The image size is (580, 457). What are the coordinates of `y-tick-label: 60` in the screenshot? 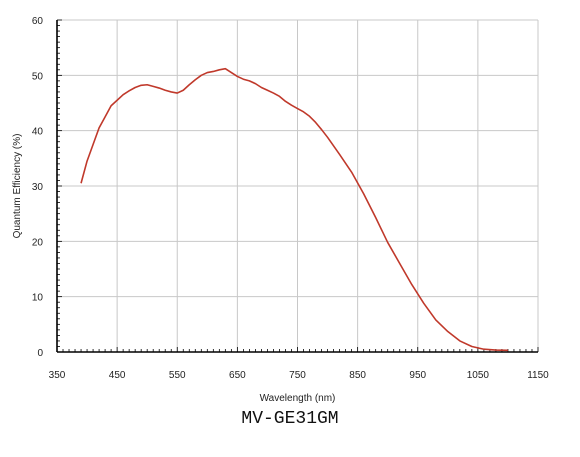 It's located at (38, 21).